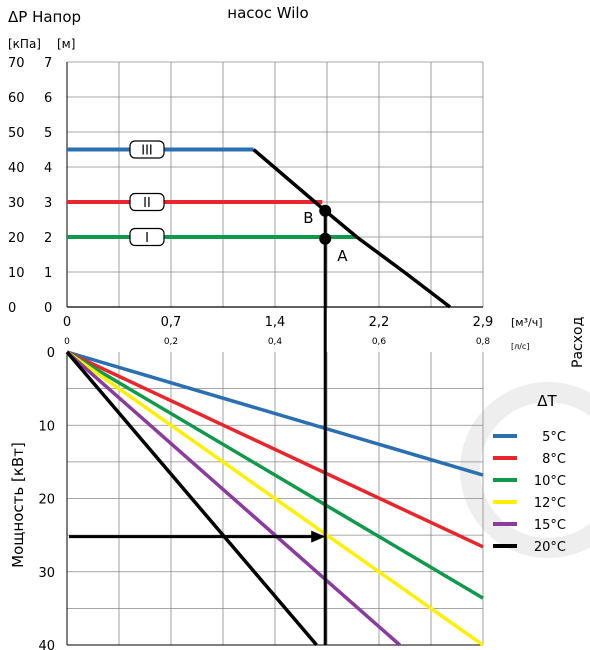 The image size is (590, 650). Describe the element at coordinates (66, 44) in the screenshot. I see `head-axis-unit-m: [м]` at that location.